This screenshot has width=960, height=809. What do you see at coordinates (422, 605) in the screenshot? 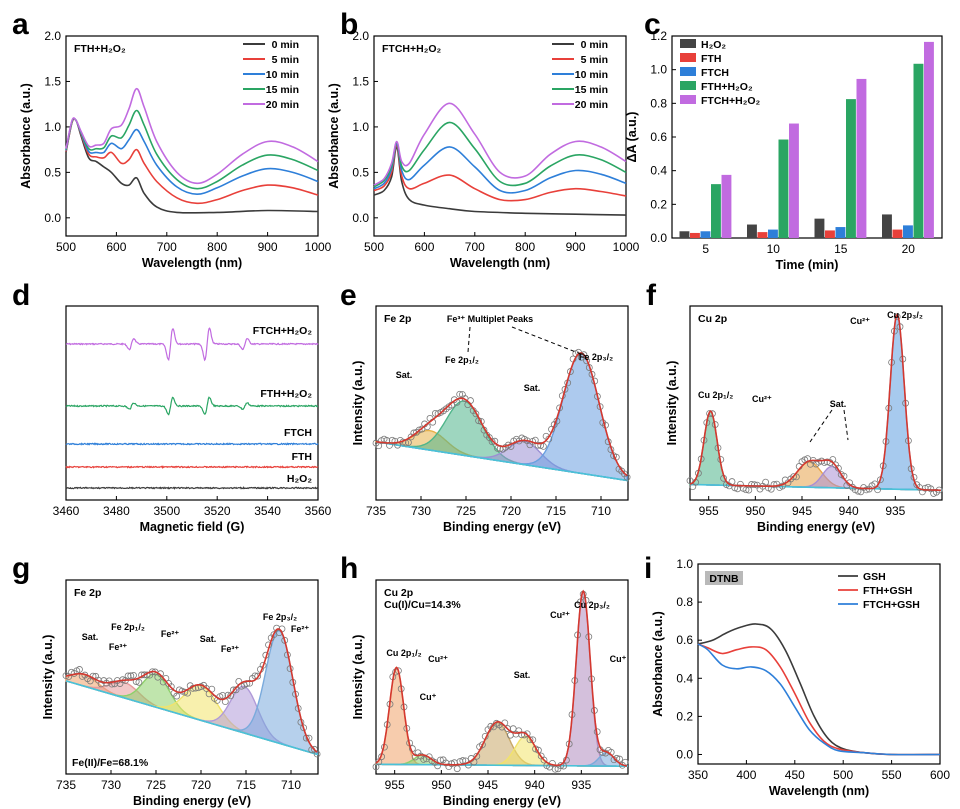
I see `panel-subtitle: Cu(I)/Cu=14.3%` at bounding box center [422, 605].